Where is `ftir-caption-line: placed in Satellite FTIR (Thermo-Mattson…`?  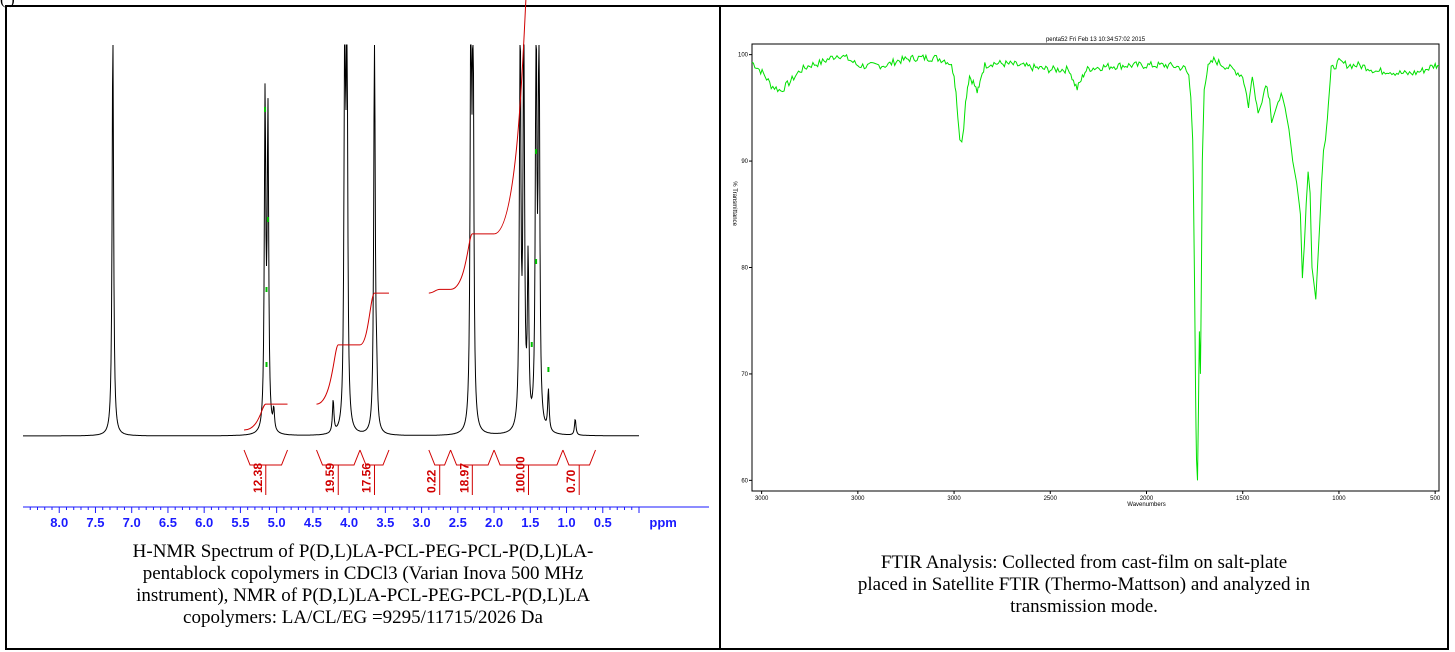 ftir-caption-line: placed in Satellite FTIR (Thermo-Mattson… is located at coordinates (1084, 584).